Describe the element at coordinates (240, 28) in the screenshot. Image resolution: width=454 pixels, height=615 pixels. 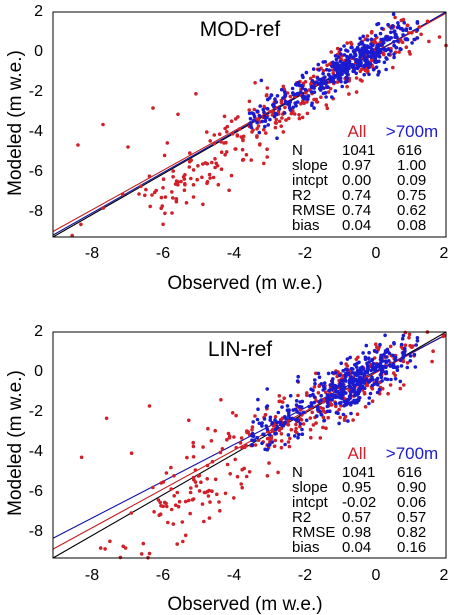
I see `title-box` at that location.